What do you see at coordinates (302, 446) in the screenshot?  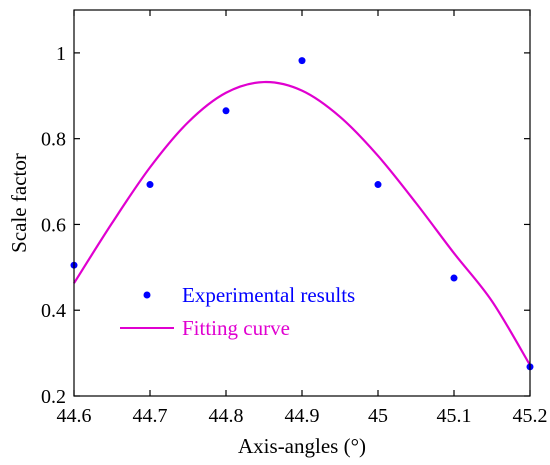 I see `x-axis-label: Axis-angles (°)` at bounding box center [302, 446].